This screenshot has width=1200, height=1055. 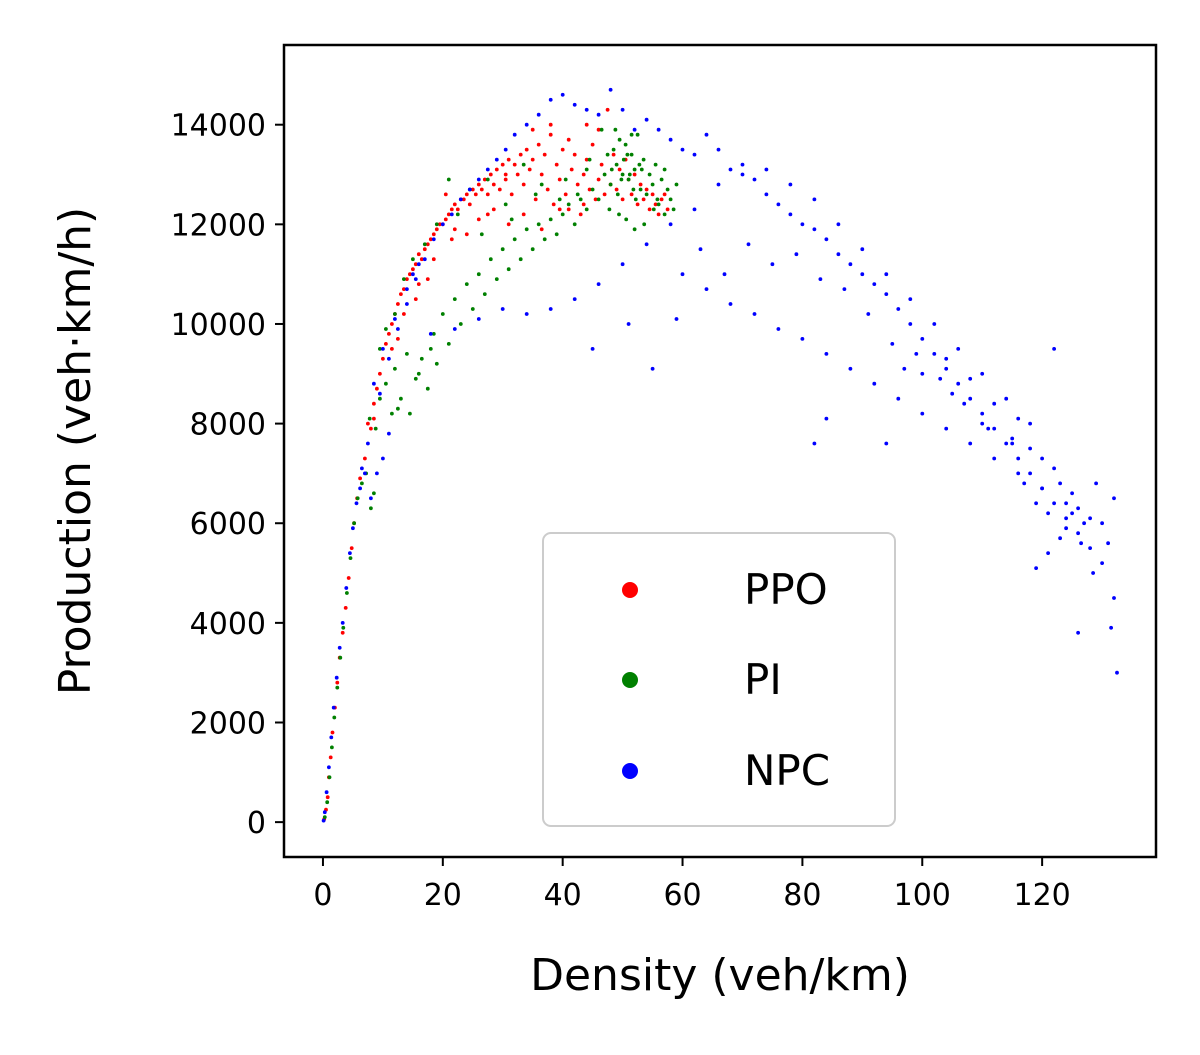 I want to click on x-tick-label-120: 120, so click(x=1041, y=895).